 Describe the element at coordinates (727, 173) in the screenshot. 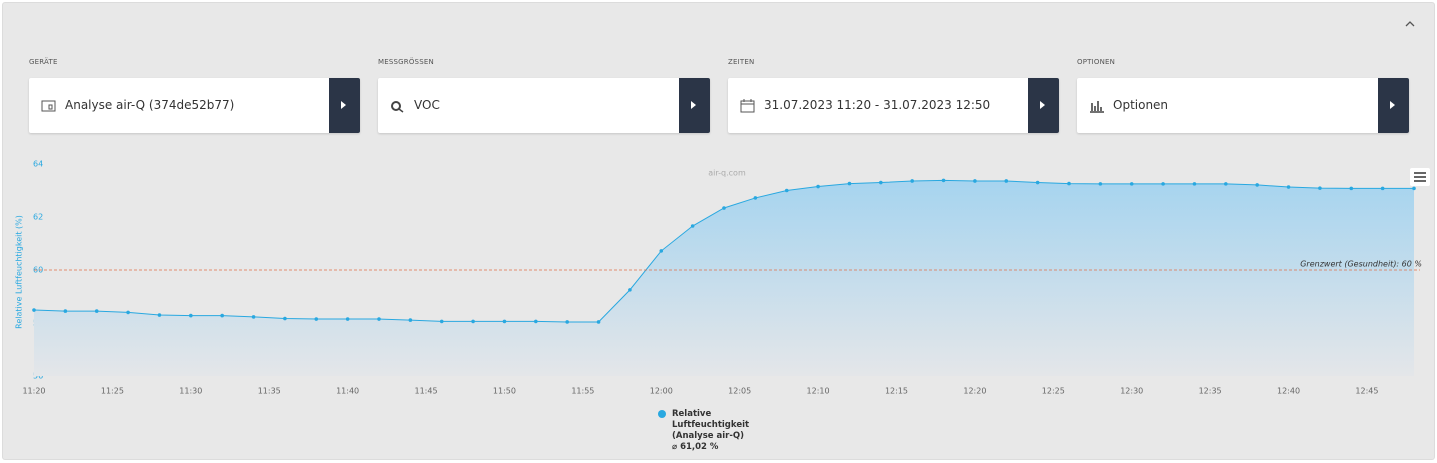

I see `watermark: air-q.com` at that location.